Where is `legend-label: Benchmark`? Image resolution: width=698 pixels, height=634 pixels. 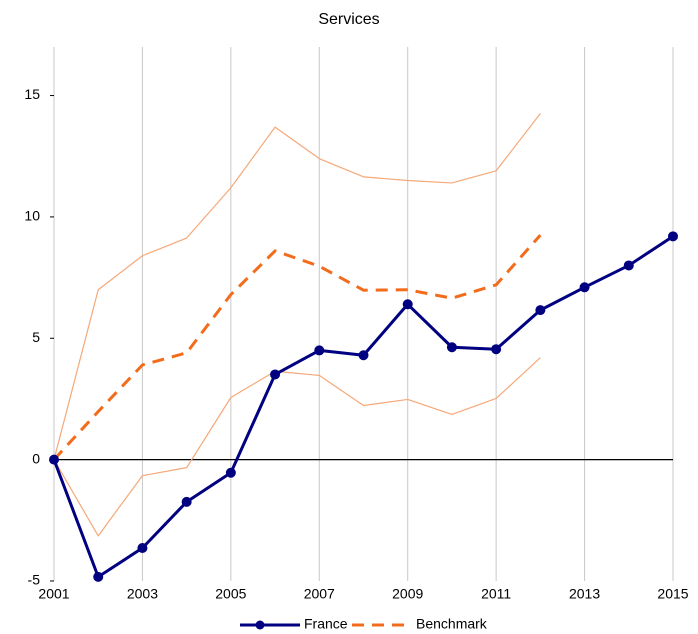 legend-label: Benchmark is located at coordinates (452, 624).